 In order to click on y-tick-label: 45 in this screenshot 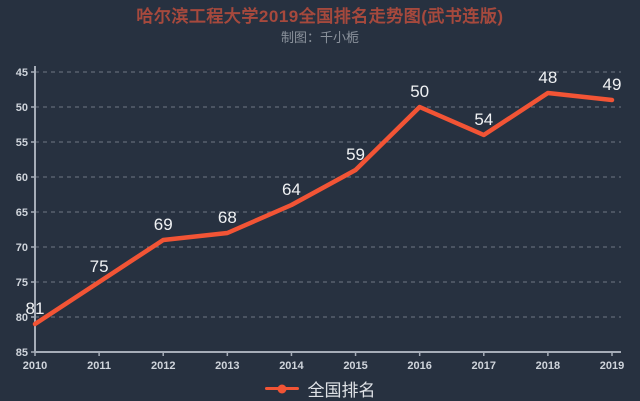, I will do `click(22, 73)`.